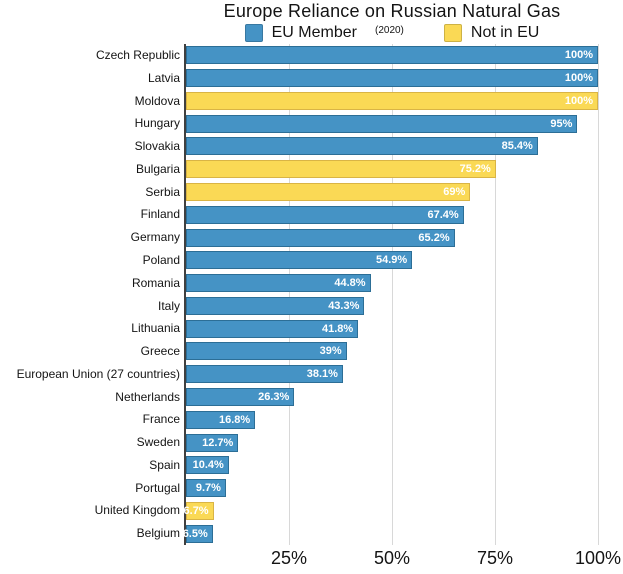 The image size is (623, 574). I want to click on x-tick-label: 25%, so click(289, 558).